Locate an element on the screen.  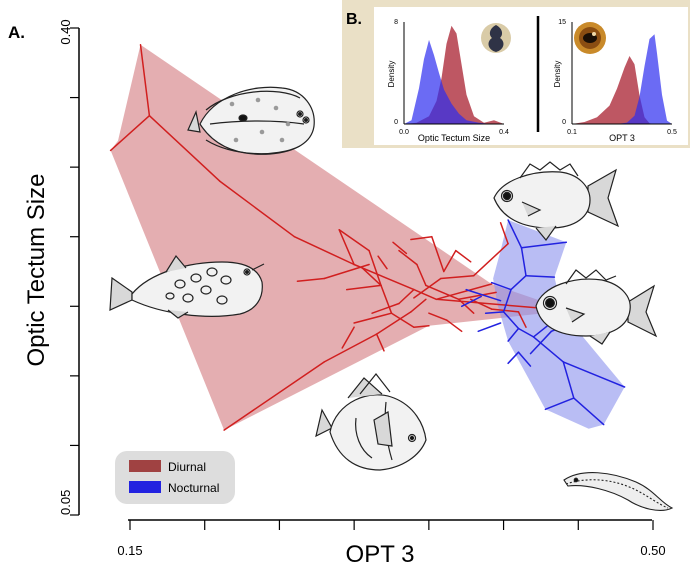
density-right-xtick-left: 0.1 is located at coordinates (572, 132).